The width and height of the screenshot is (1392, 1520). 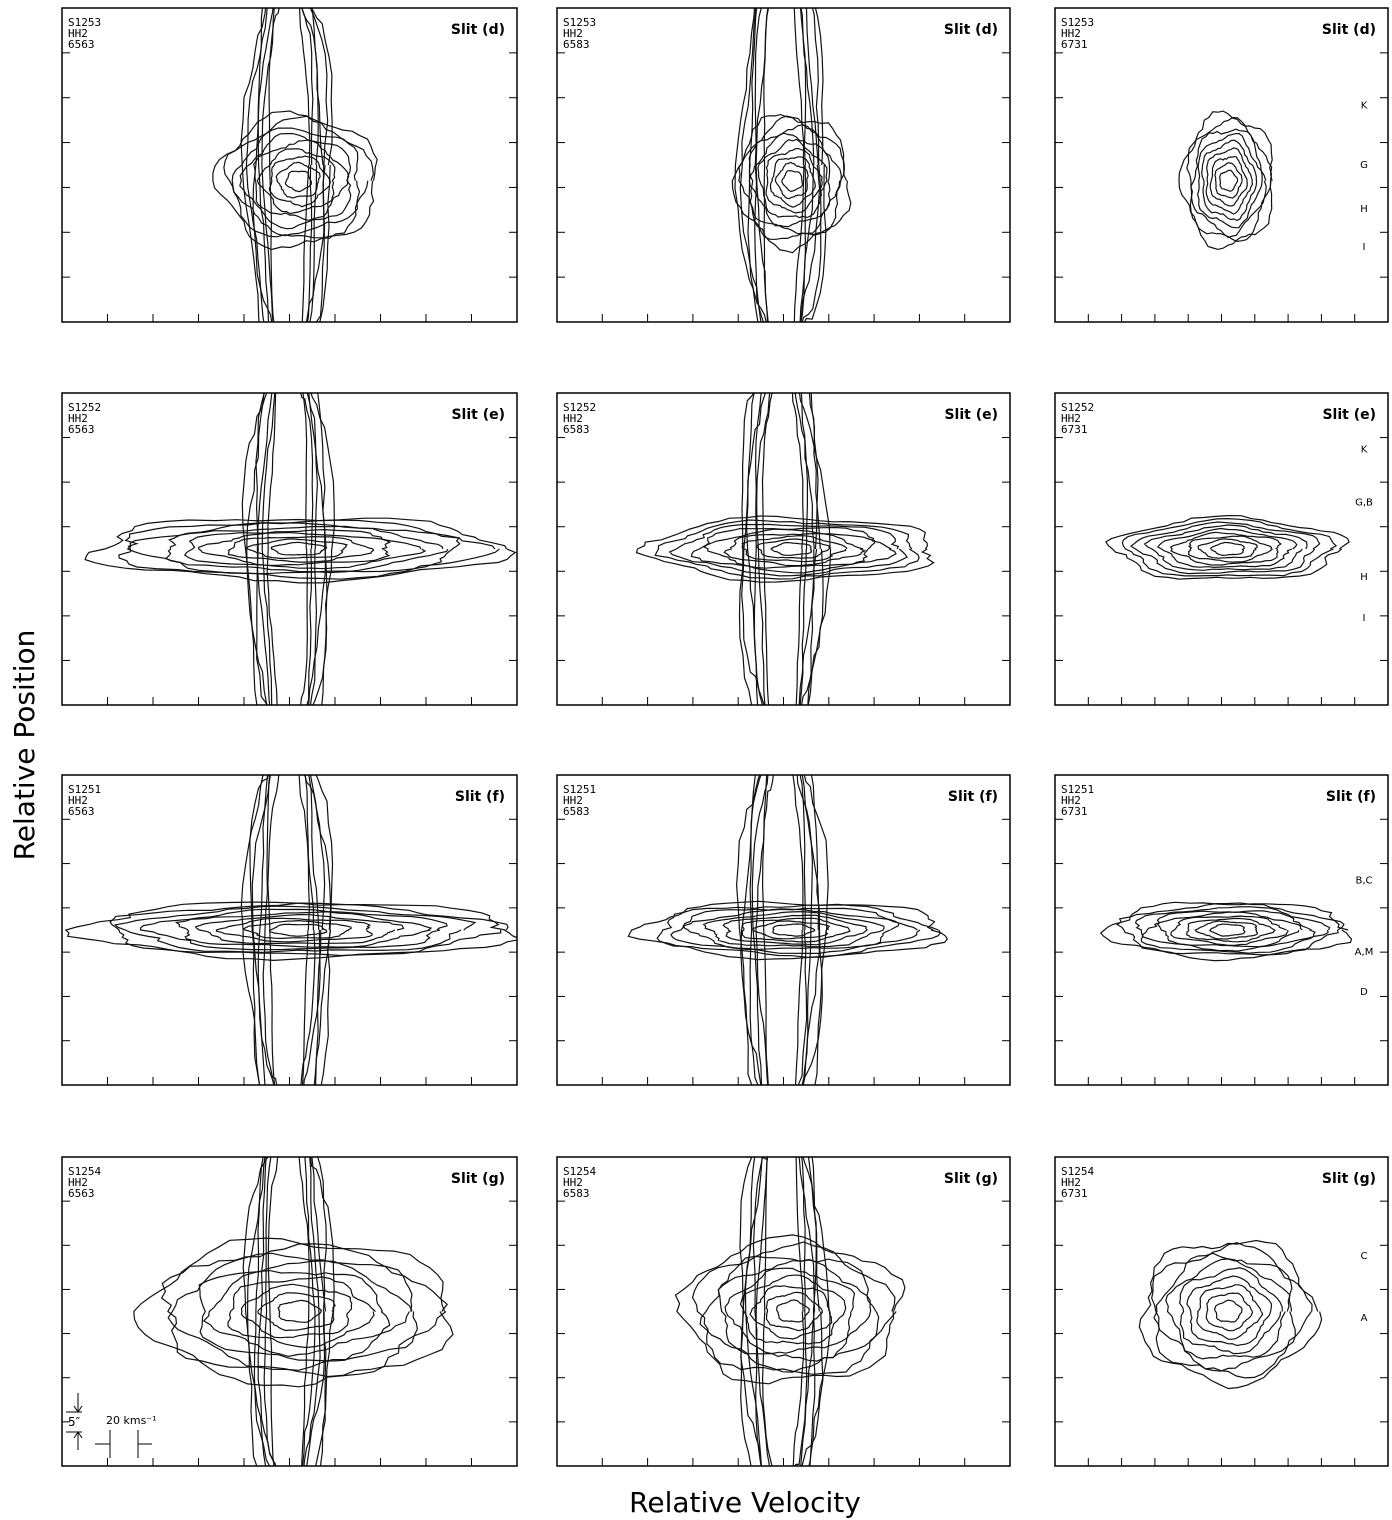 What do you see at coordinates (1349, 415) in the screenshot?
I see `slit-label: Slit (e)` at bounding box center [1349, 415].